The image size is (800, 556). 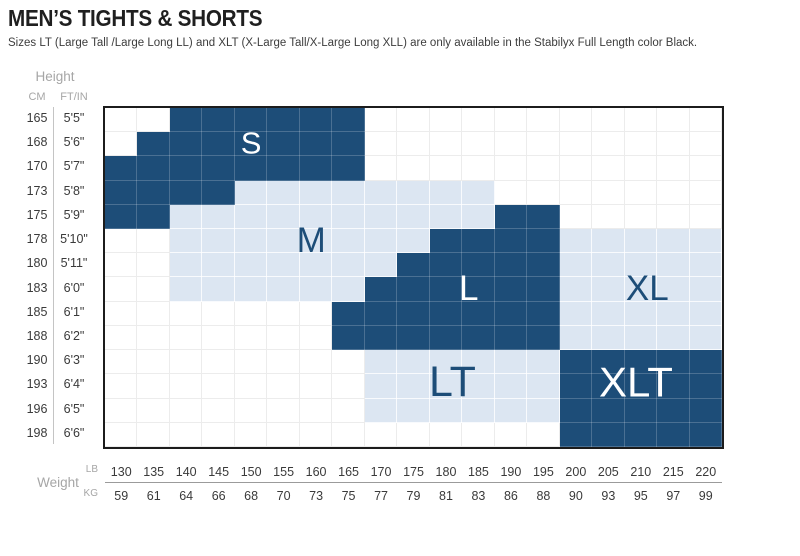 What do you see at coordinates (37, 214) in the screenshot?
I see `height-cm-value: 175` at bounding box center [37, 214].